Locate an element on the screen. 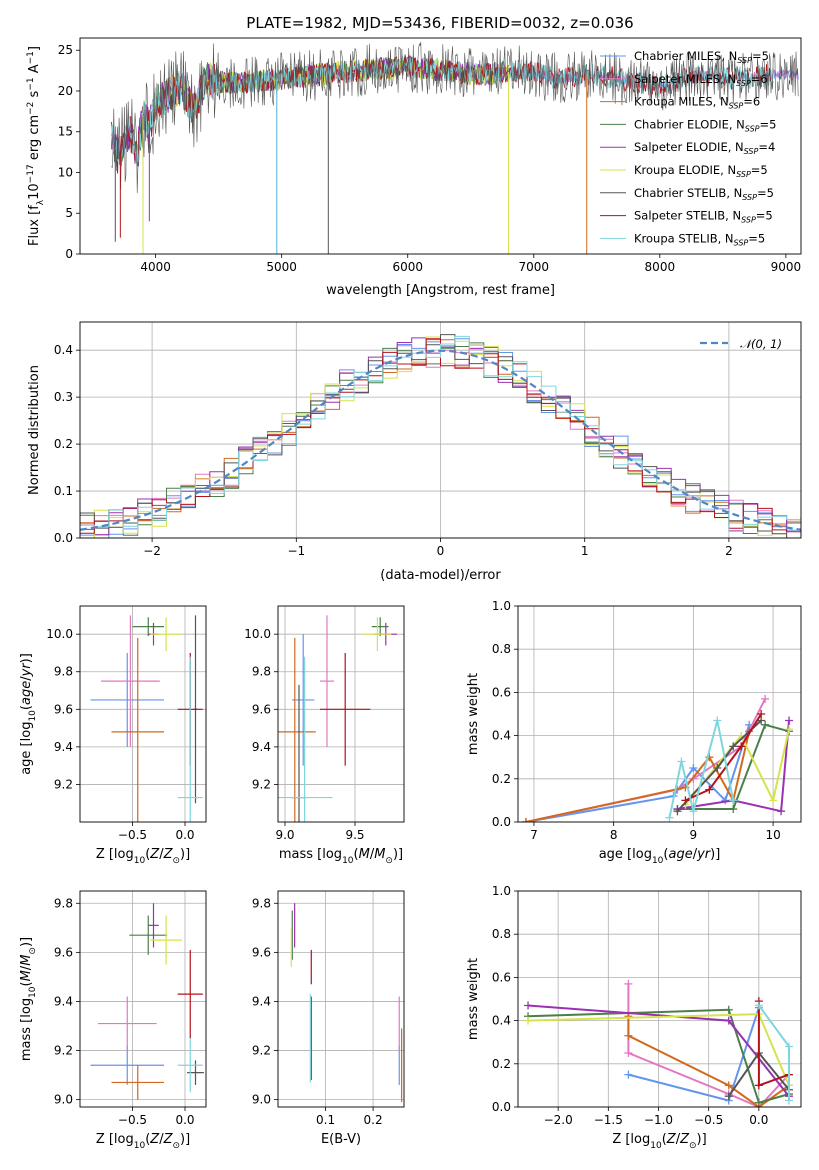  legend-entry: Salpeter ELODIE, NSSP=4 is located at coordinates (704, 148).